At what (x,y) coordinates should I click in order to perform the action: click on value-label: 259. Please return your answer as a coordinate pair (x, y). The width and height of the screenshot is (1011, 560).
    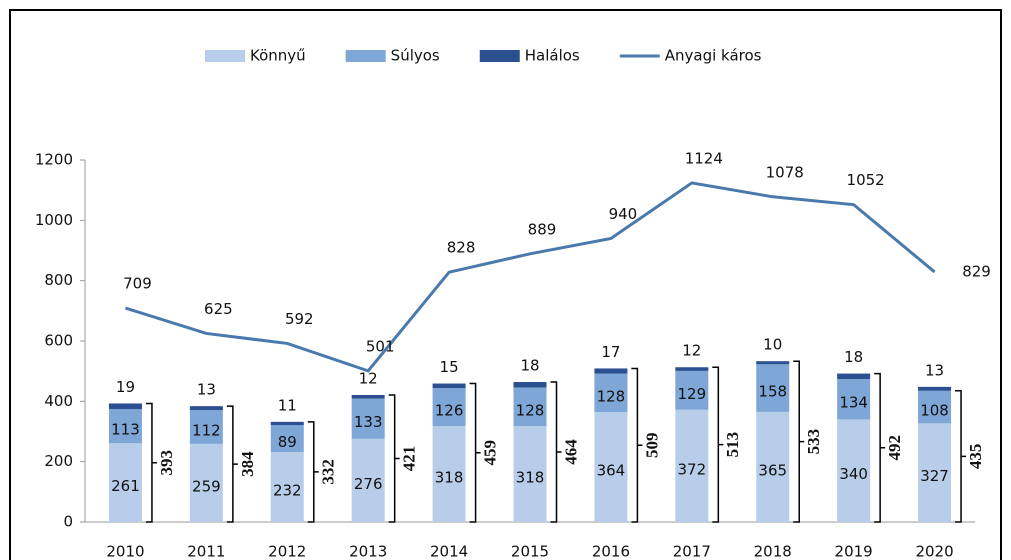
    Looking at the image, I should click on (206, 486).